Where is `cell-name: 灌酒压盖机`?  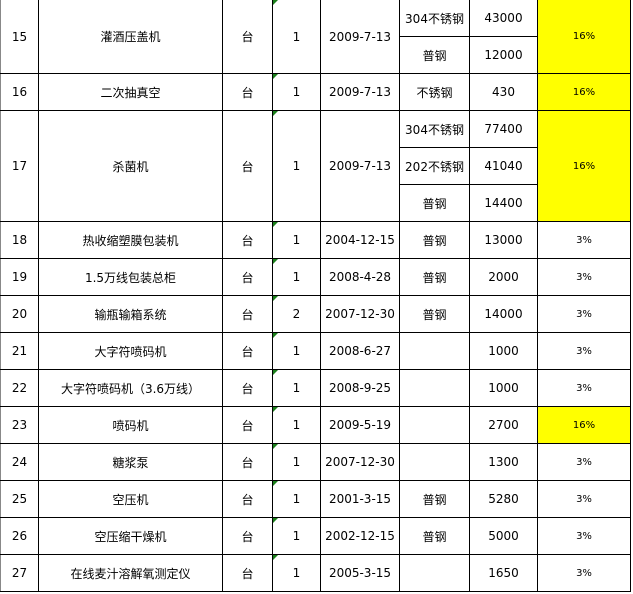 cell-name: 灌酒压盖机 is located at coordinates (130, 37).